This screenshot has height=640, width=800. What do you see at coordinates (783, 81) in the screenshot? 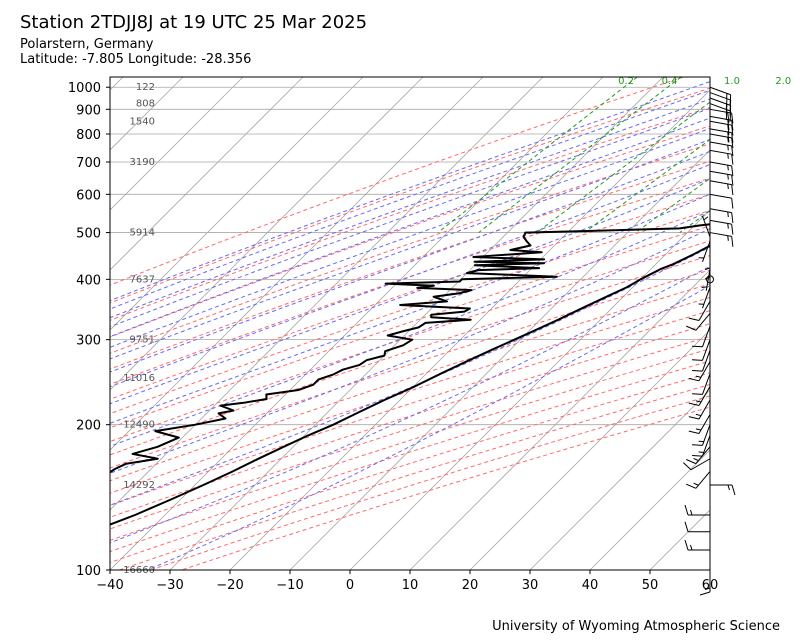
I see `mixing-ratio-label: 2.0` at bounding box center [783, 81].